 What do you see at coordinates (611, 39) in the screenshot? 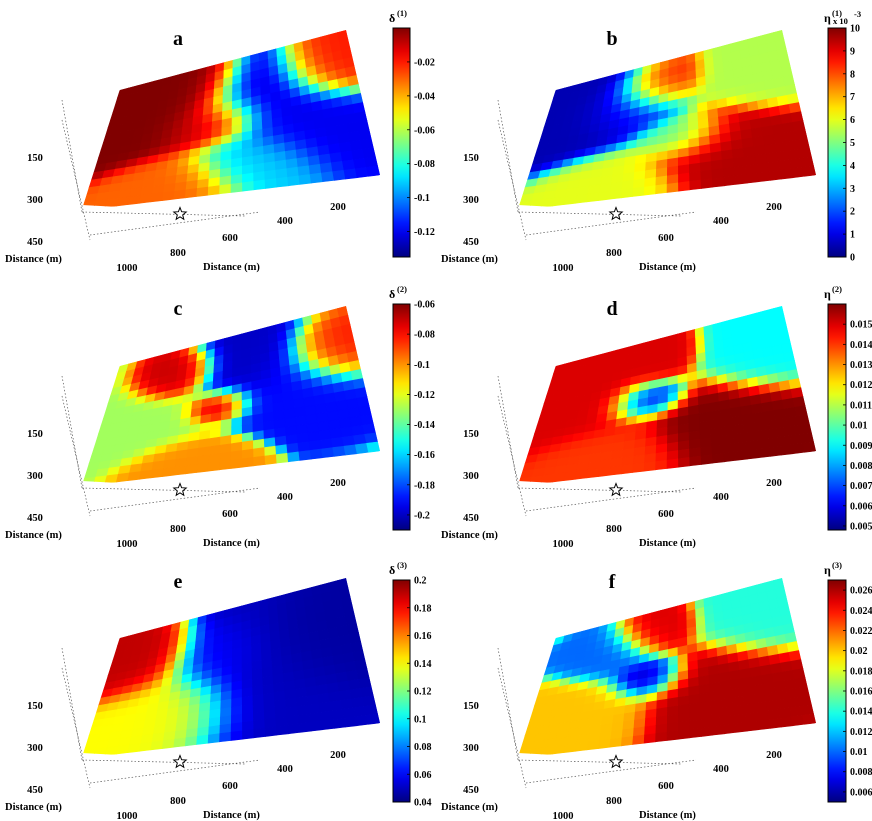
I see `panel-label: b` at bounding box center [611, 39].